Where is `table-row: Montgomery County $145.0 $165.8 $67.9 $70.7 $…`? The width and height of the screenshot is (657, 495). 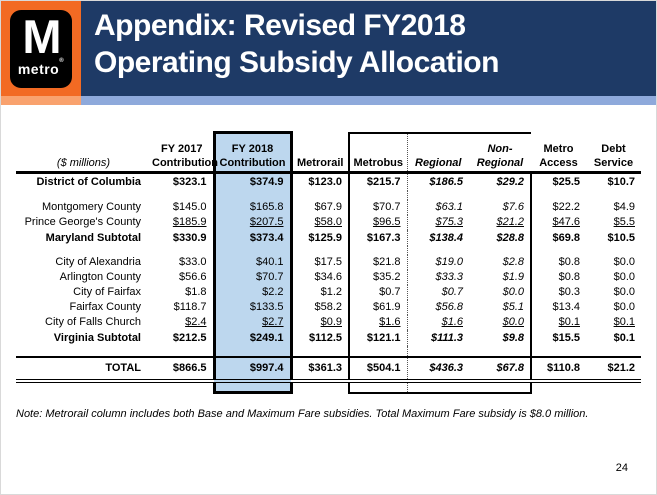
table-row: Montgomery County $145.0 $165.8 $67.9 $70.7 $… is located at coordinates (328, 207).